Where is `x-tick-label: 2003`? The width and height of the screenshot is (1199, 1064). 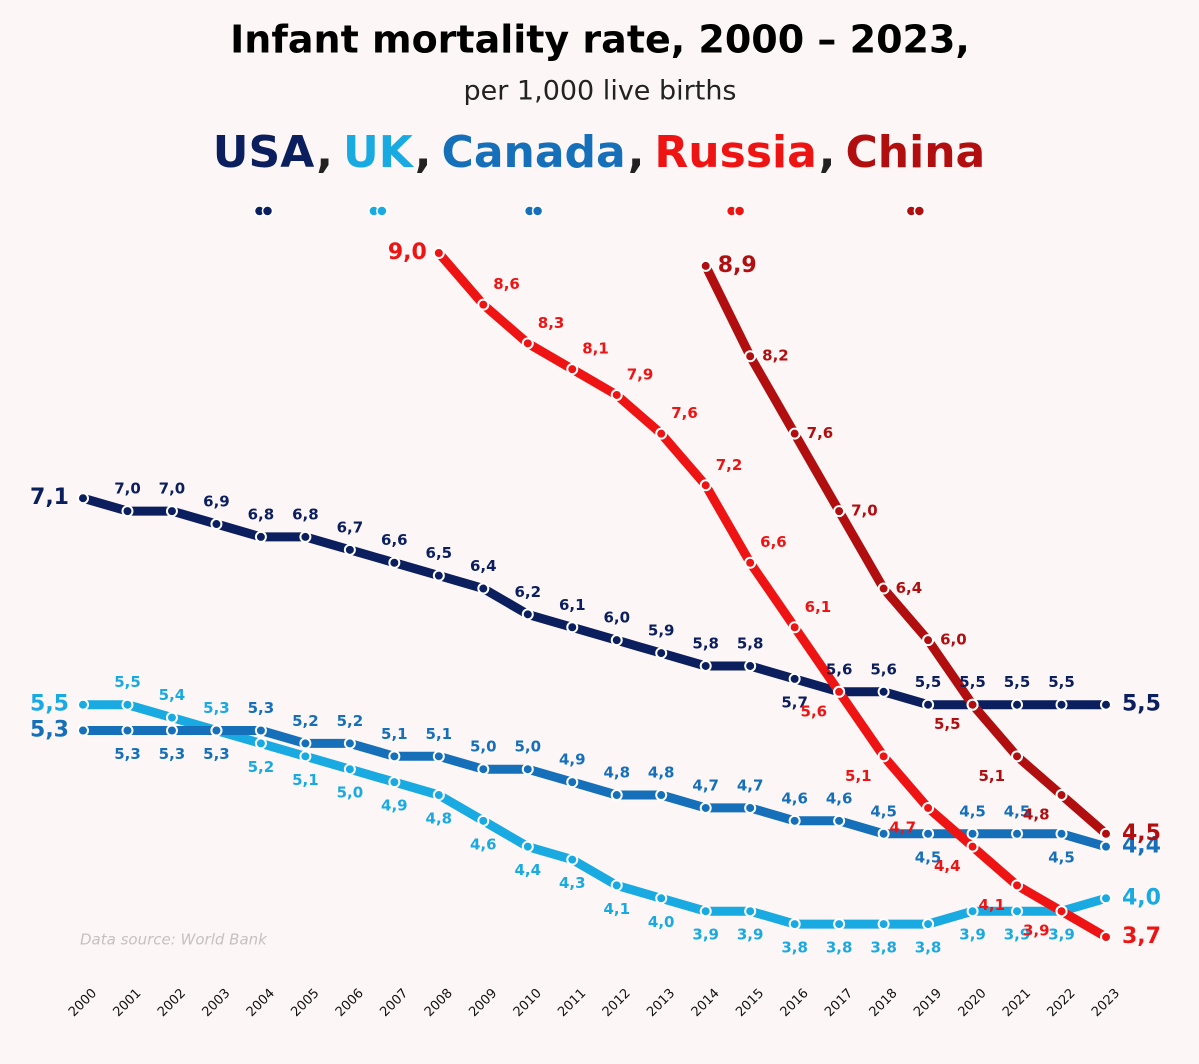 x-tick-label: 2003 is located at coordinates (216, 1003).